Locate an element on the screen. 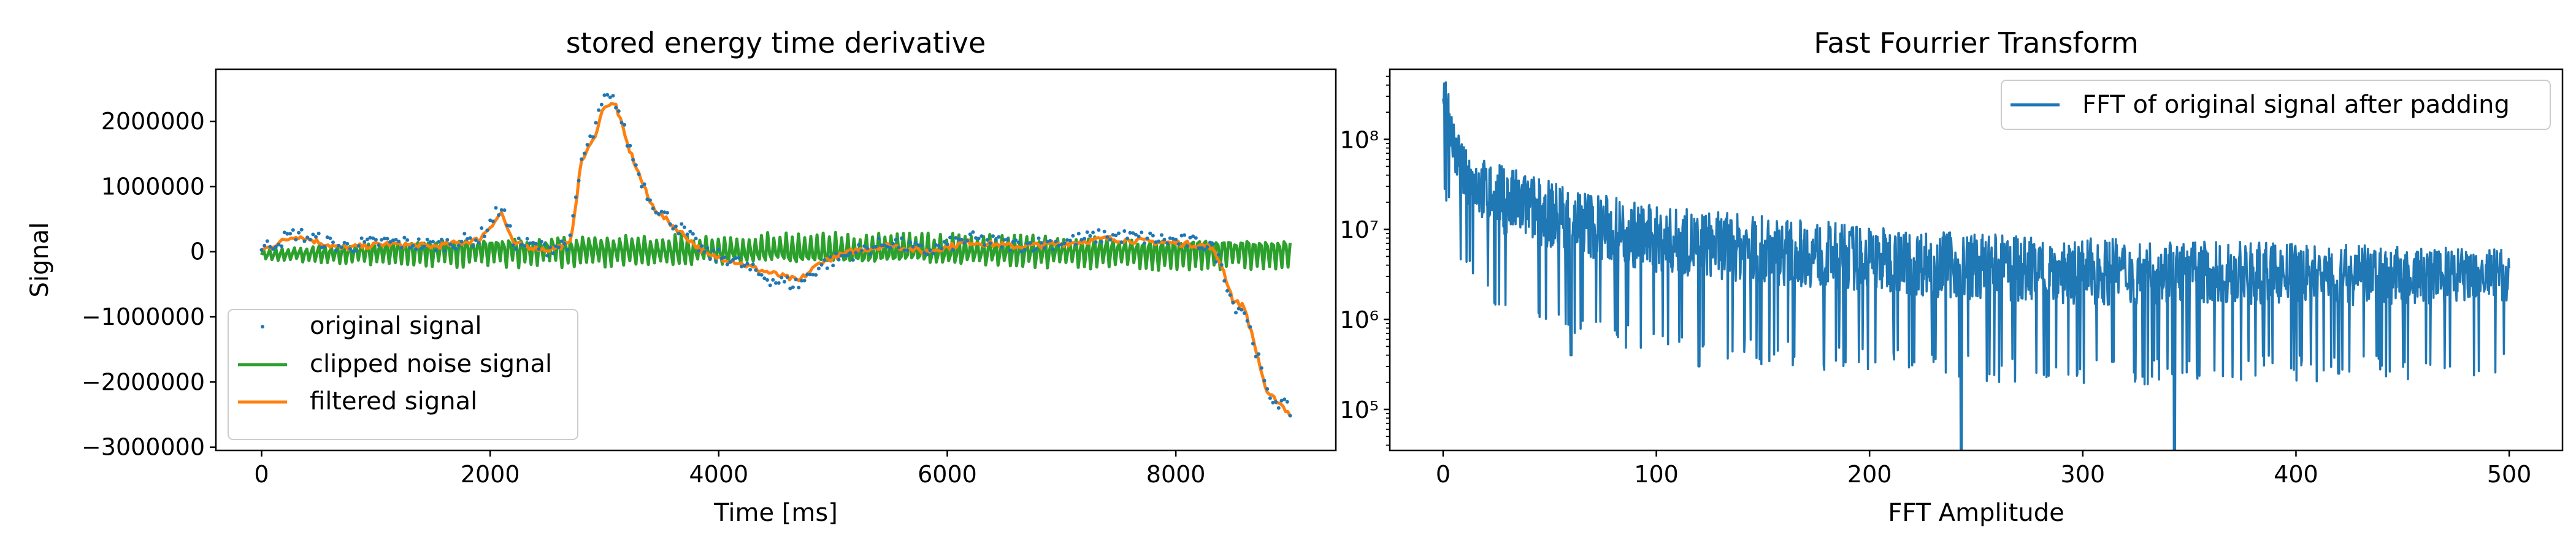 Image resolution: width=2576 pixels, height=554 pixels. legend-label: FFT of original signal after padding is located at coordinates (2296, 105).